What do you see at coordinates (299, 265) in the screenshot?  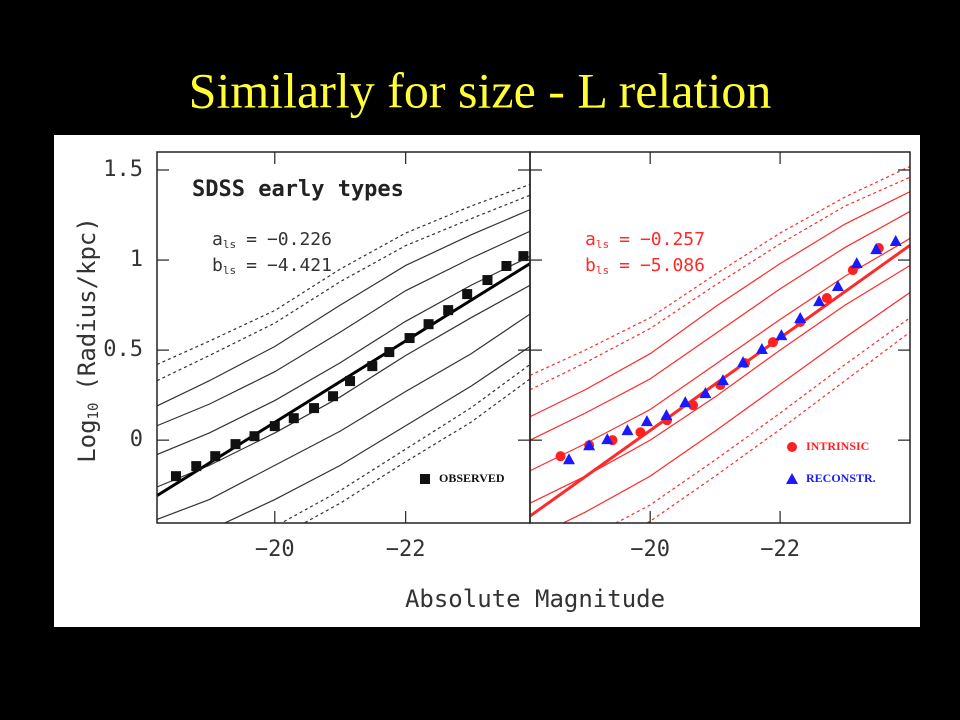 I see `annotation-value: −4.421` at bounding box center [299, 265].